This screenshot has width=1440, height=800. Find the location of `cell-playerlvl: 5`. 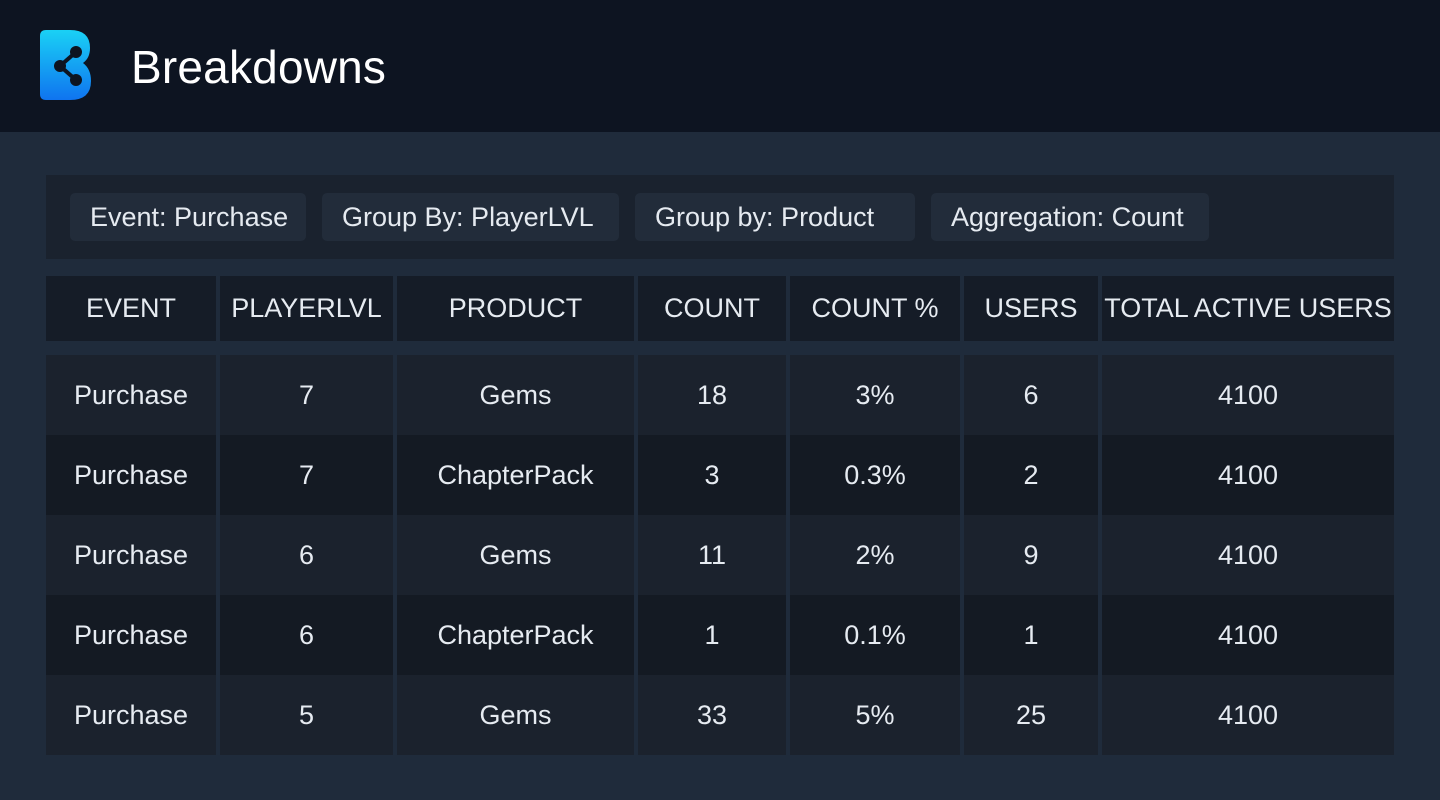

cell-playerlvl: 5 is located at coordinates (306, 715).